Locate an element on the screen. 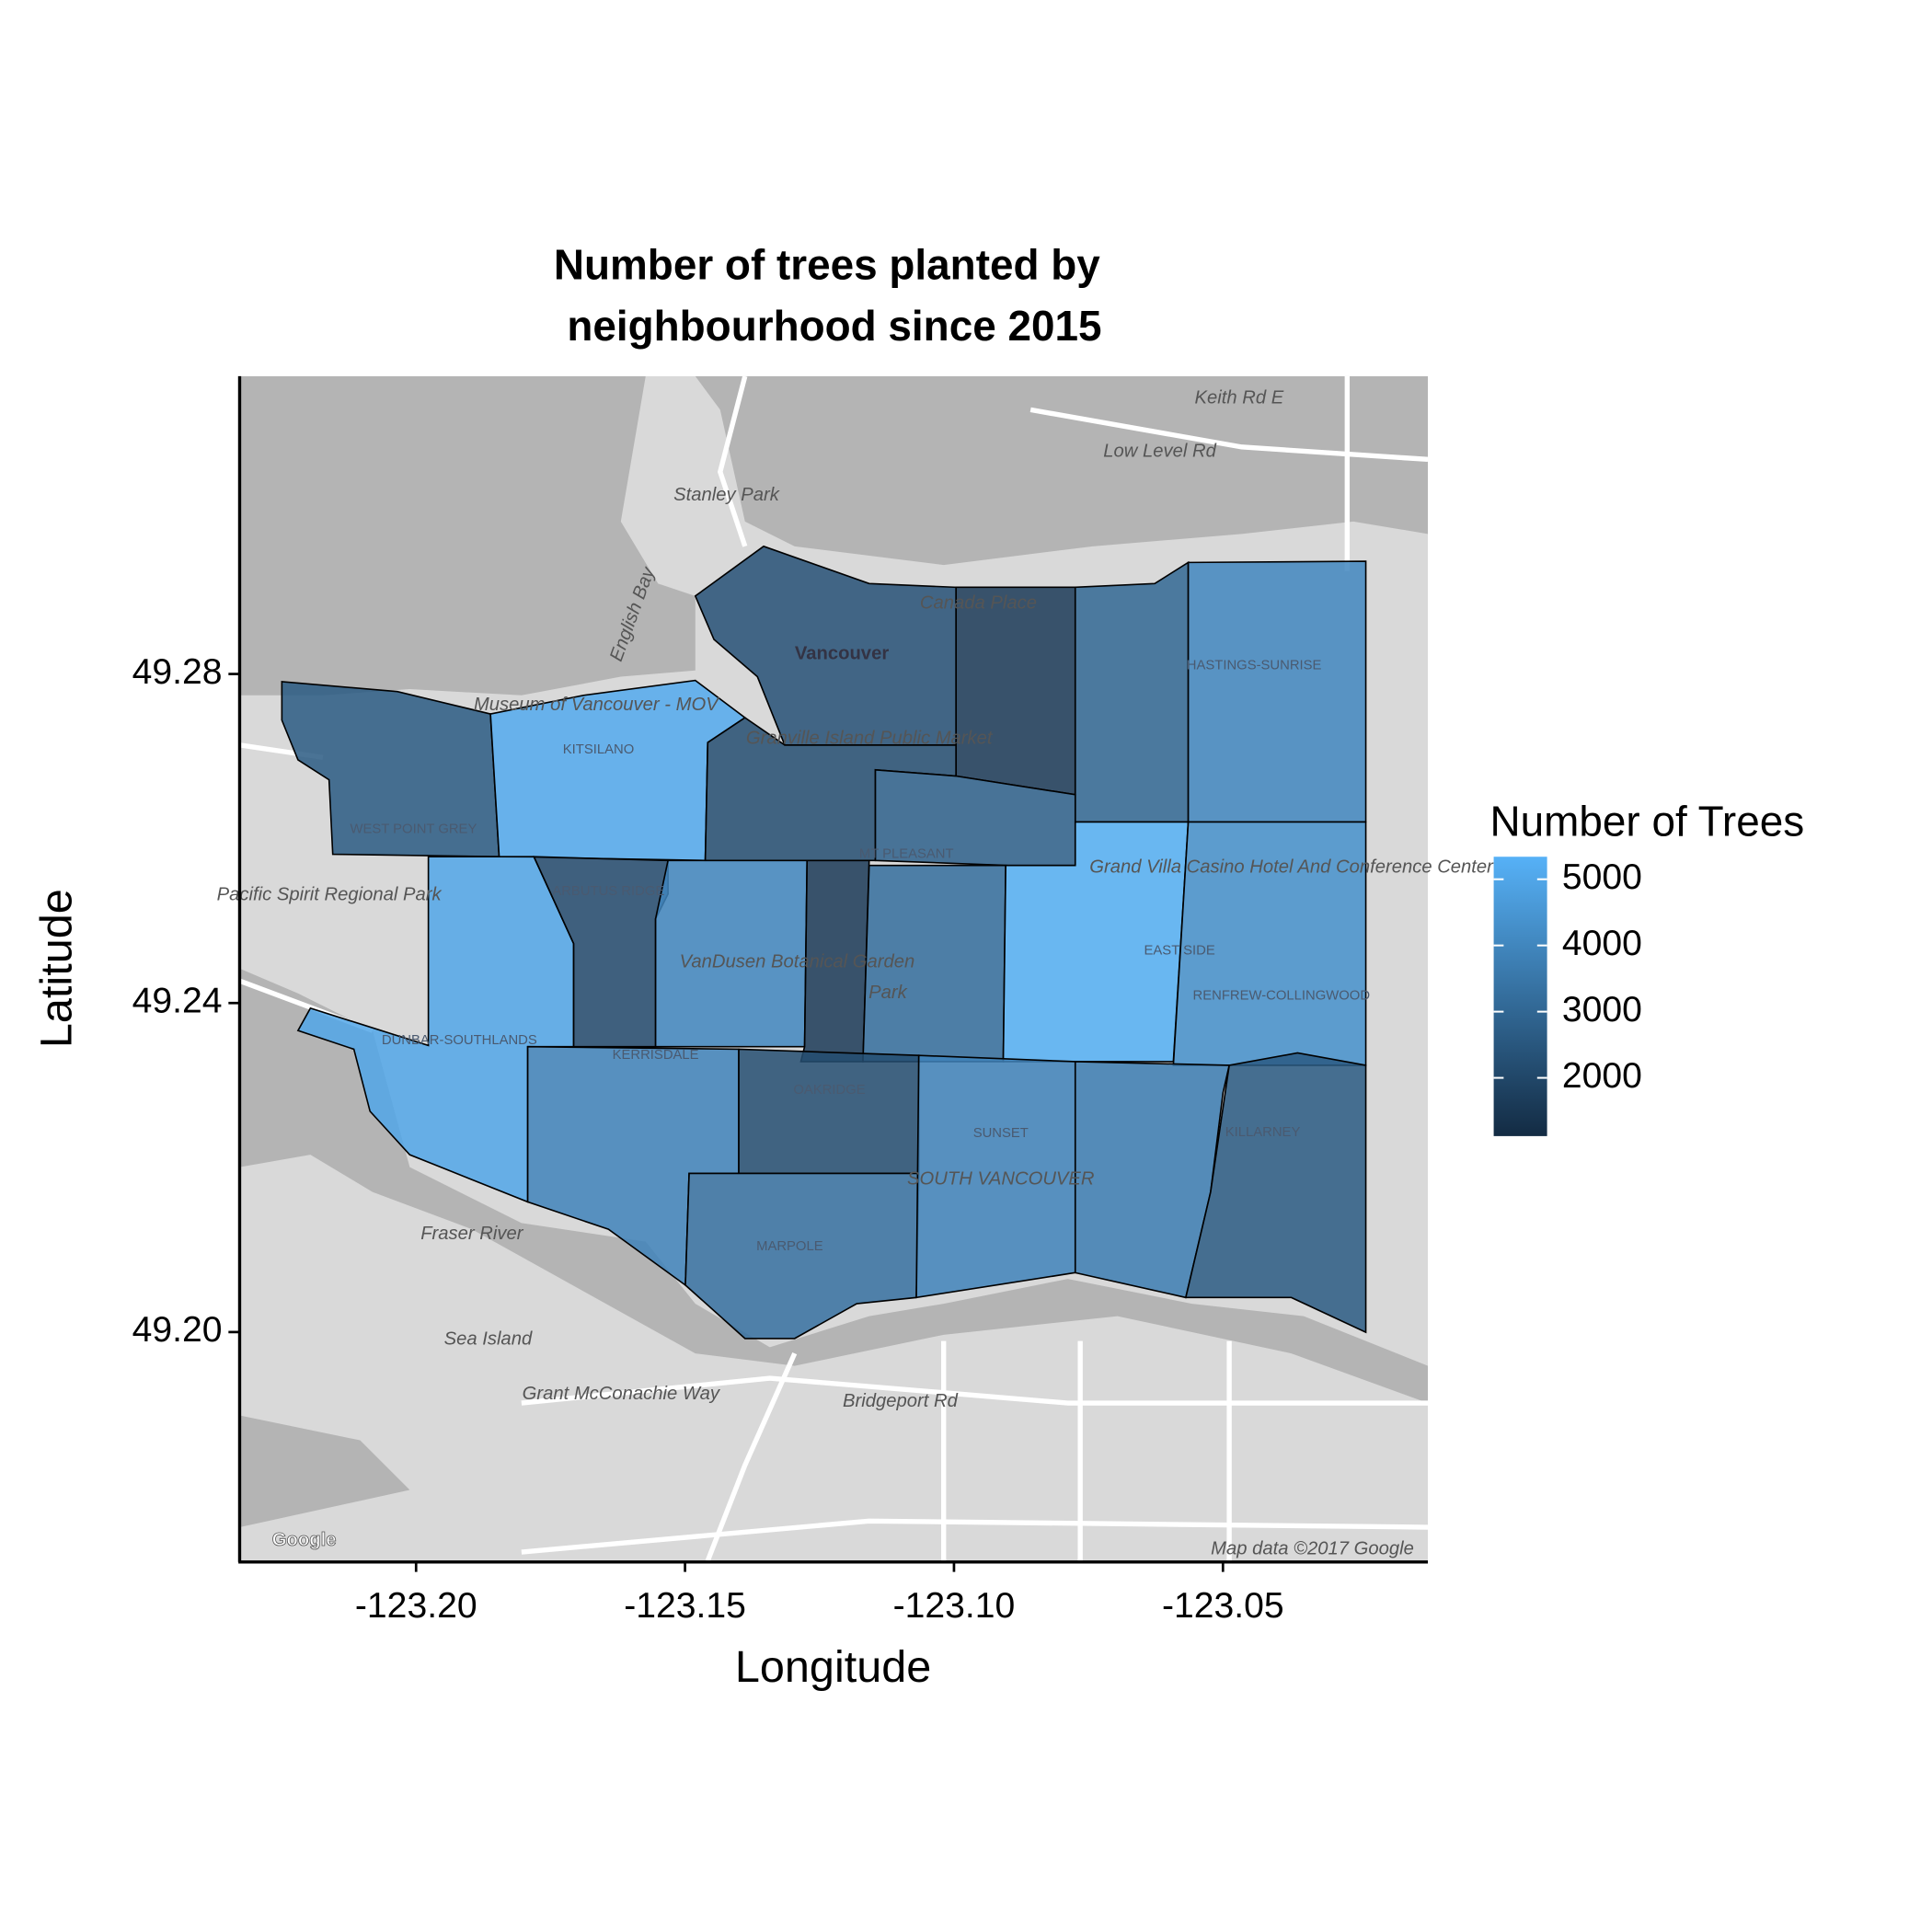  neighbourhood-label: KERRISDALE is located at coordinates (656, 1055).